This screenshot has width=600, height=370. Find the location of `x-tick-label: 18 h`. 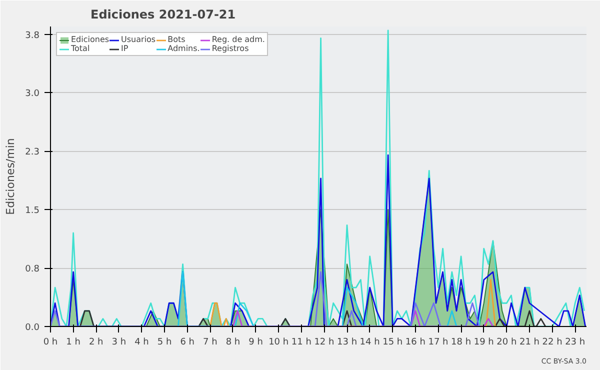

x-tick-label: 18 h is located at coordinates (461, 343).